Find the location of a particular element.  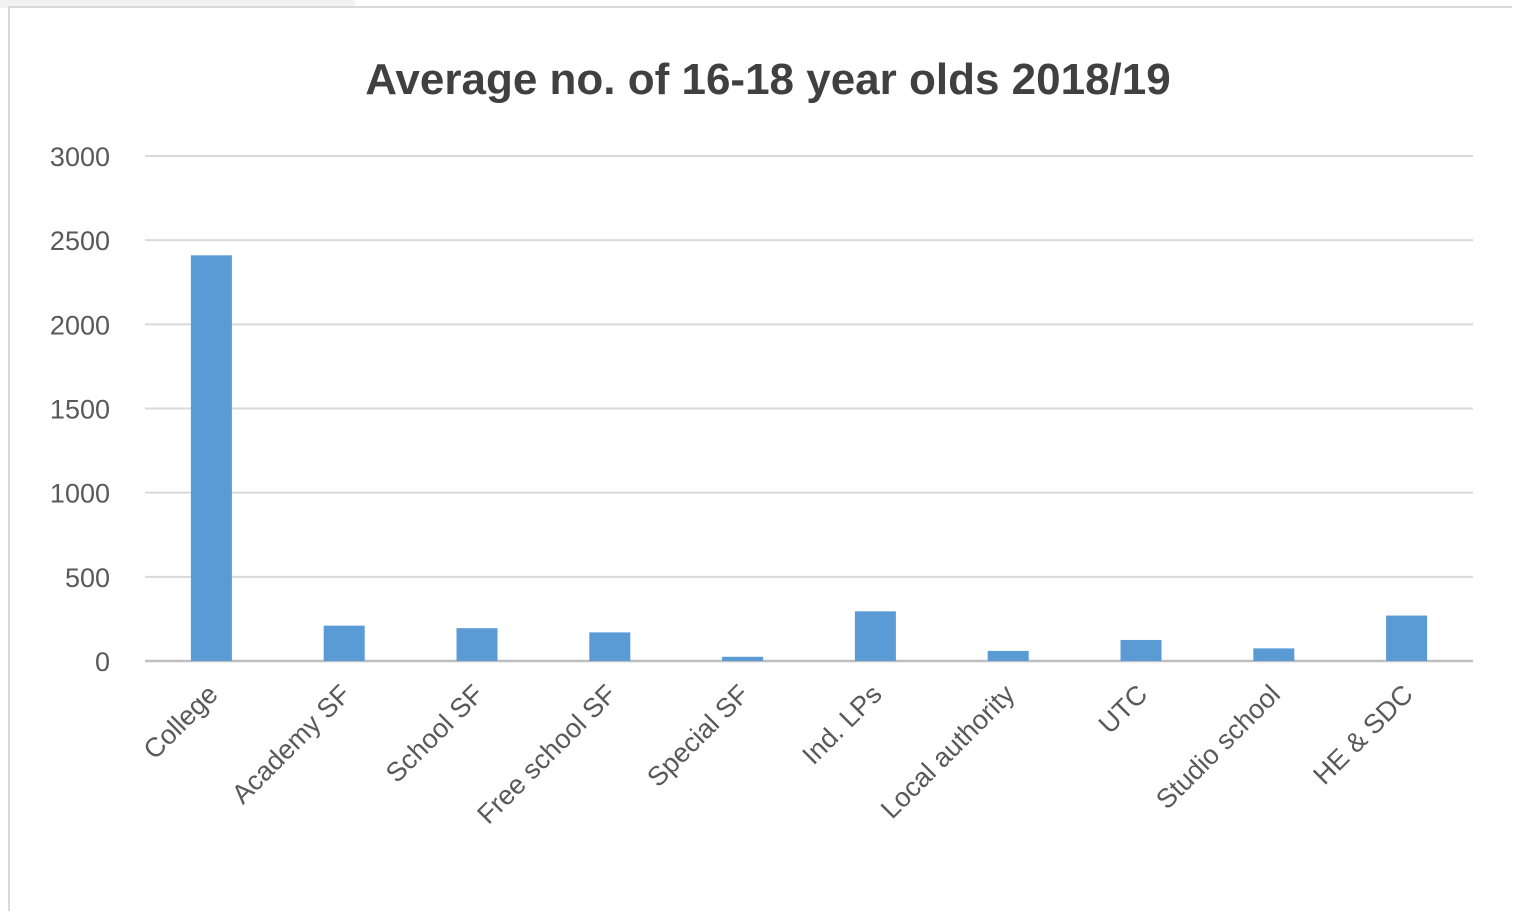

y-tick-label: 2500 is located at coordinates (80, 241).